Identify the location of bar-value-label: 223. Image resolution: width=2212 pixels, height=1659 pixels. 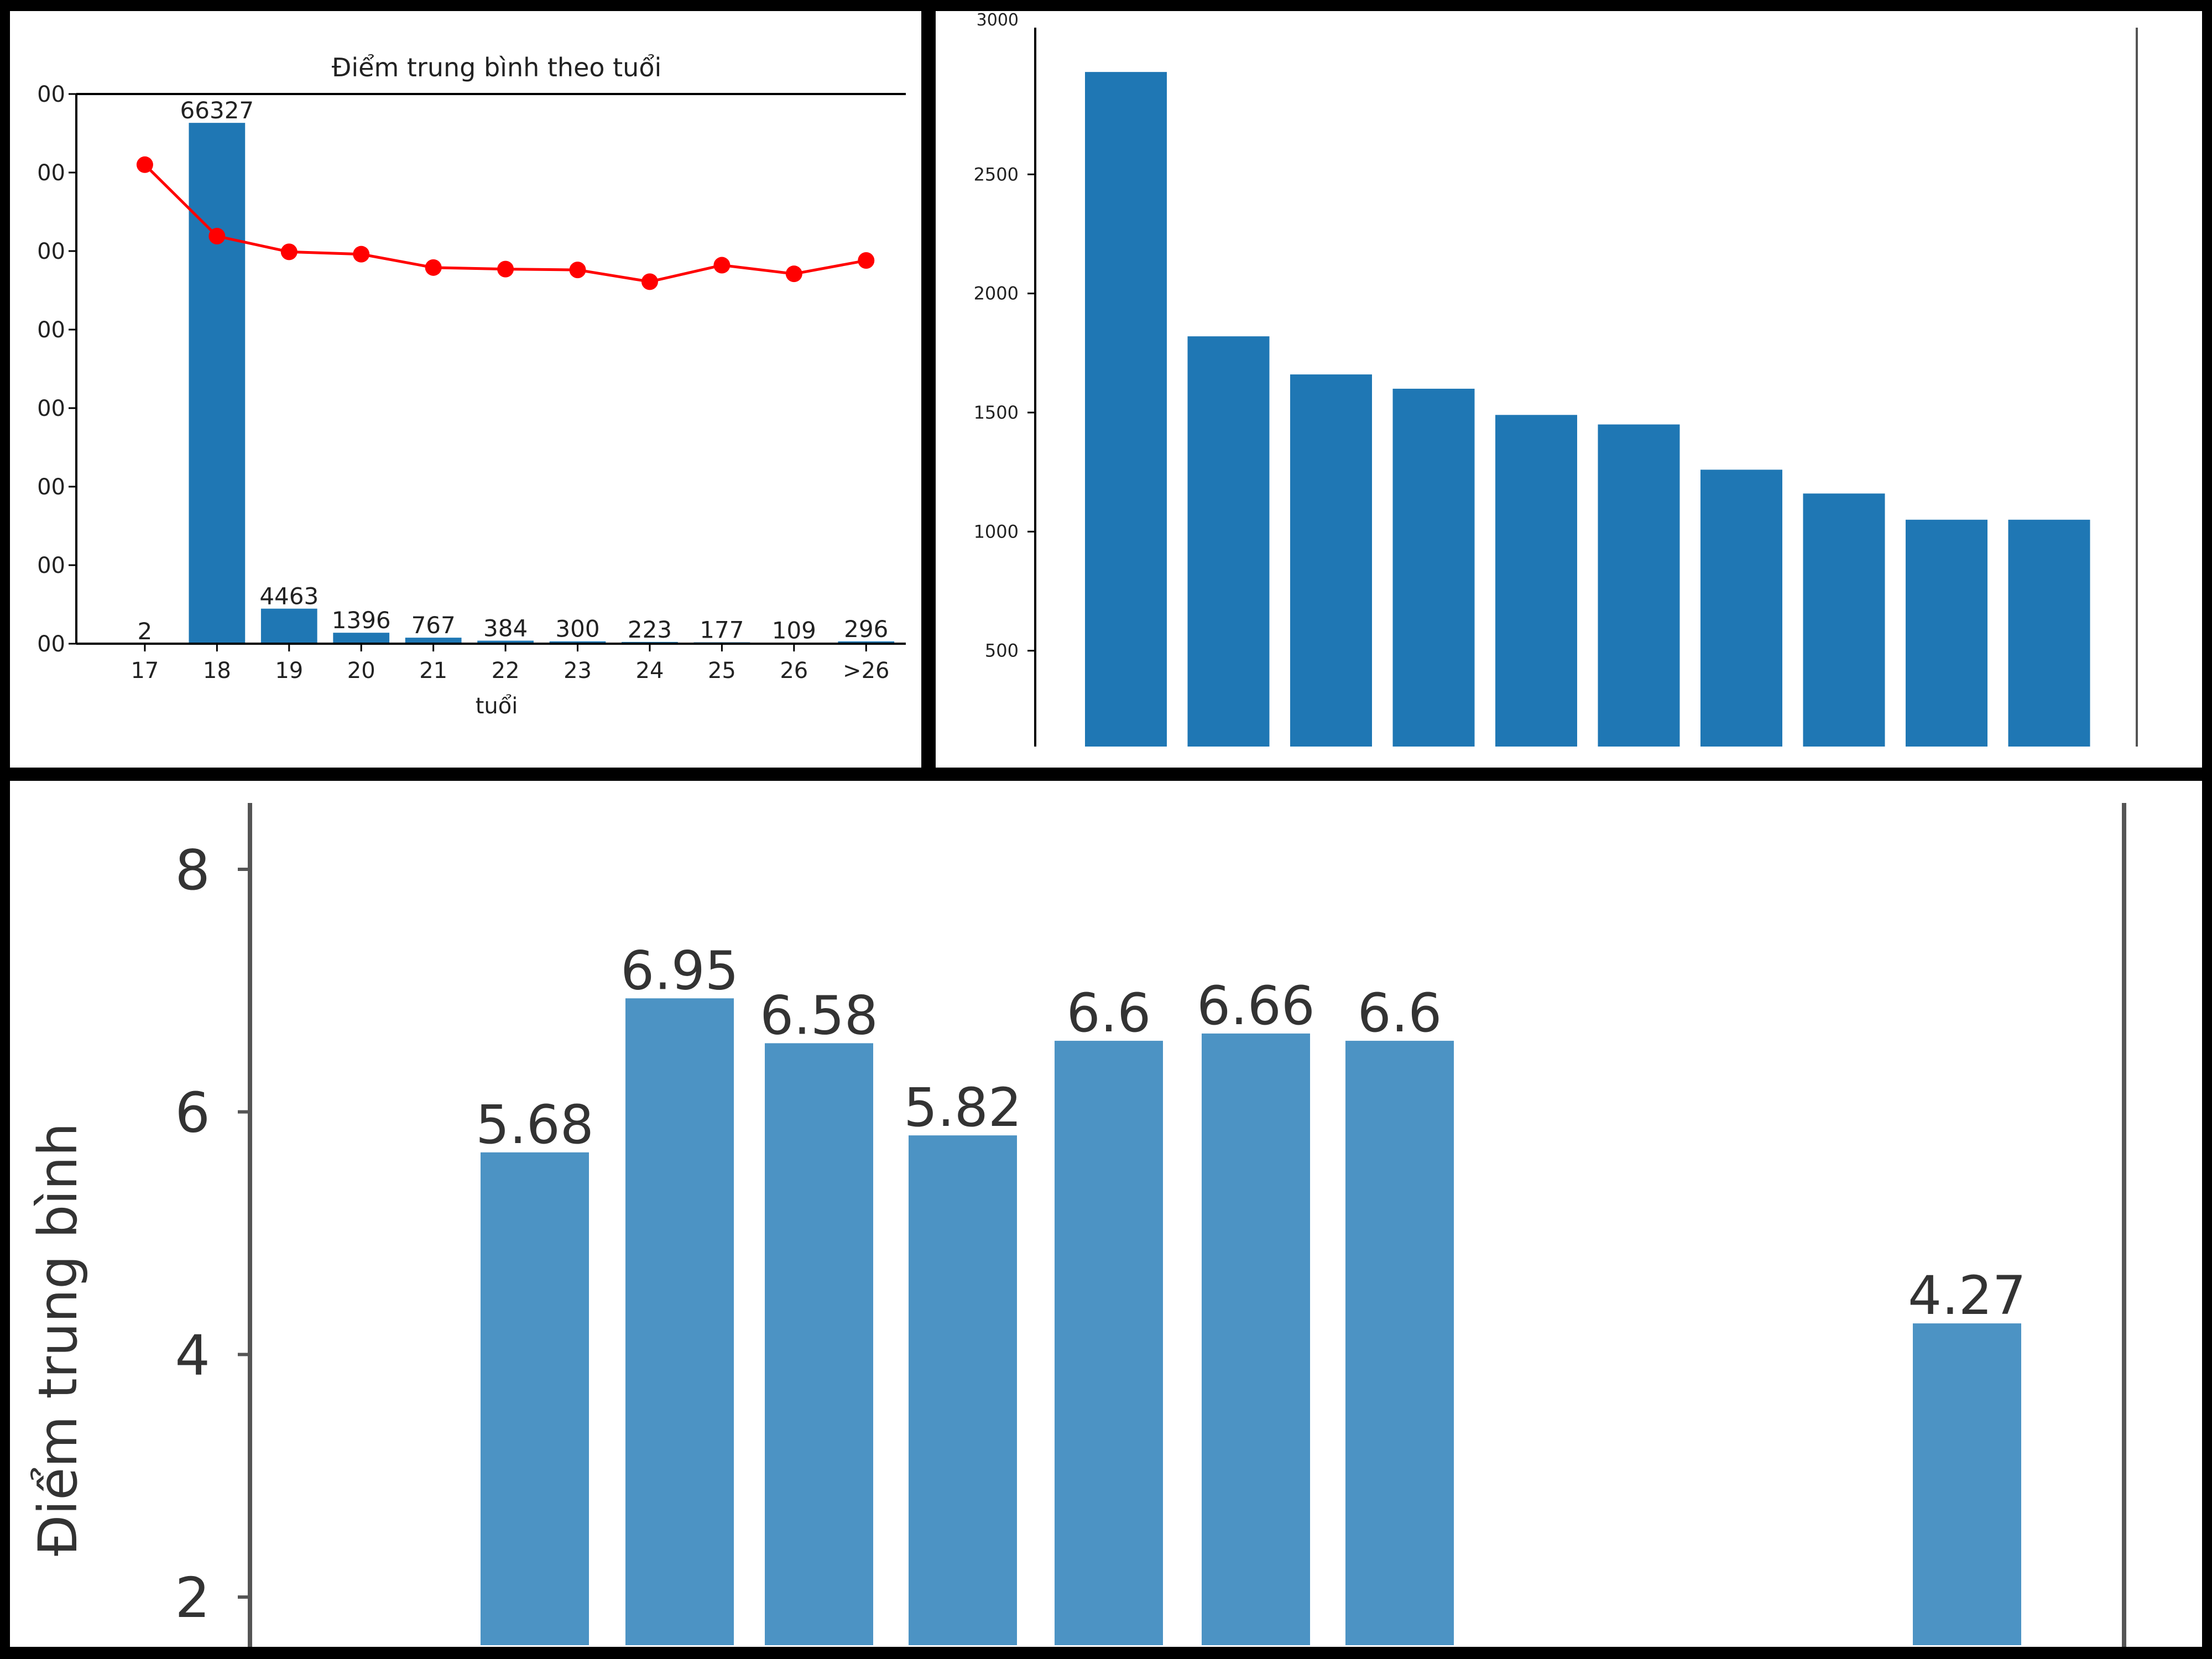
(650, 630).